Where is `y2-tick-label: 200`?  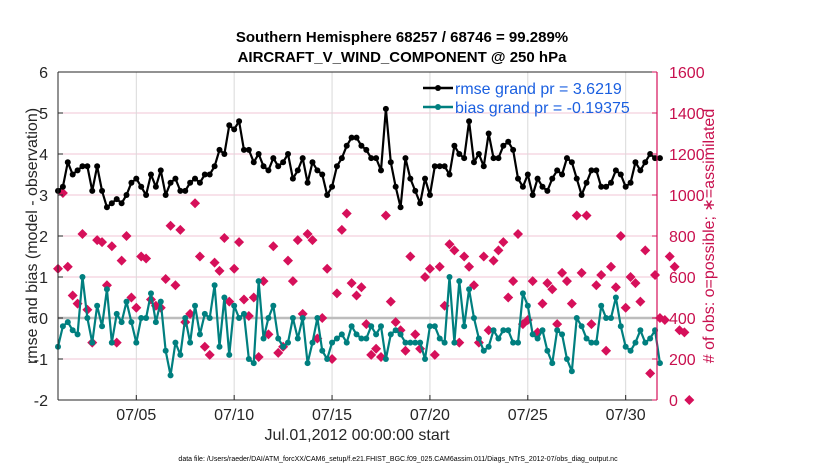 y2-tick-label: 200 is located at coordinates (682, 360).